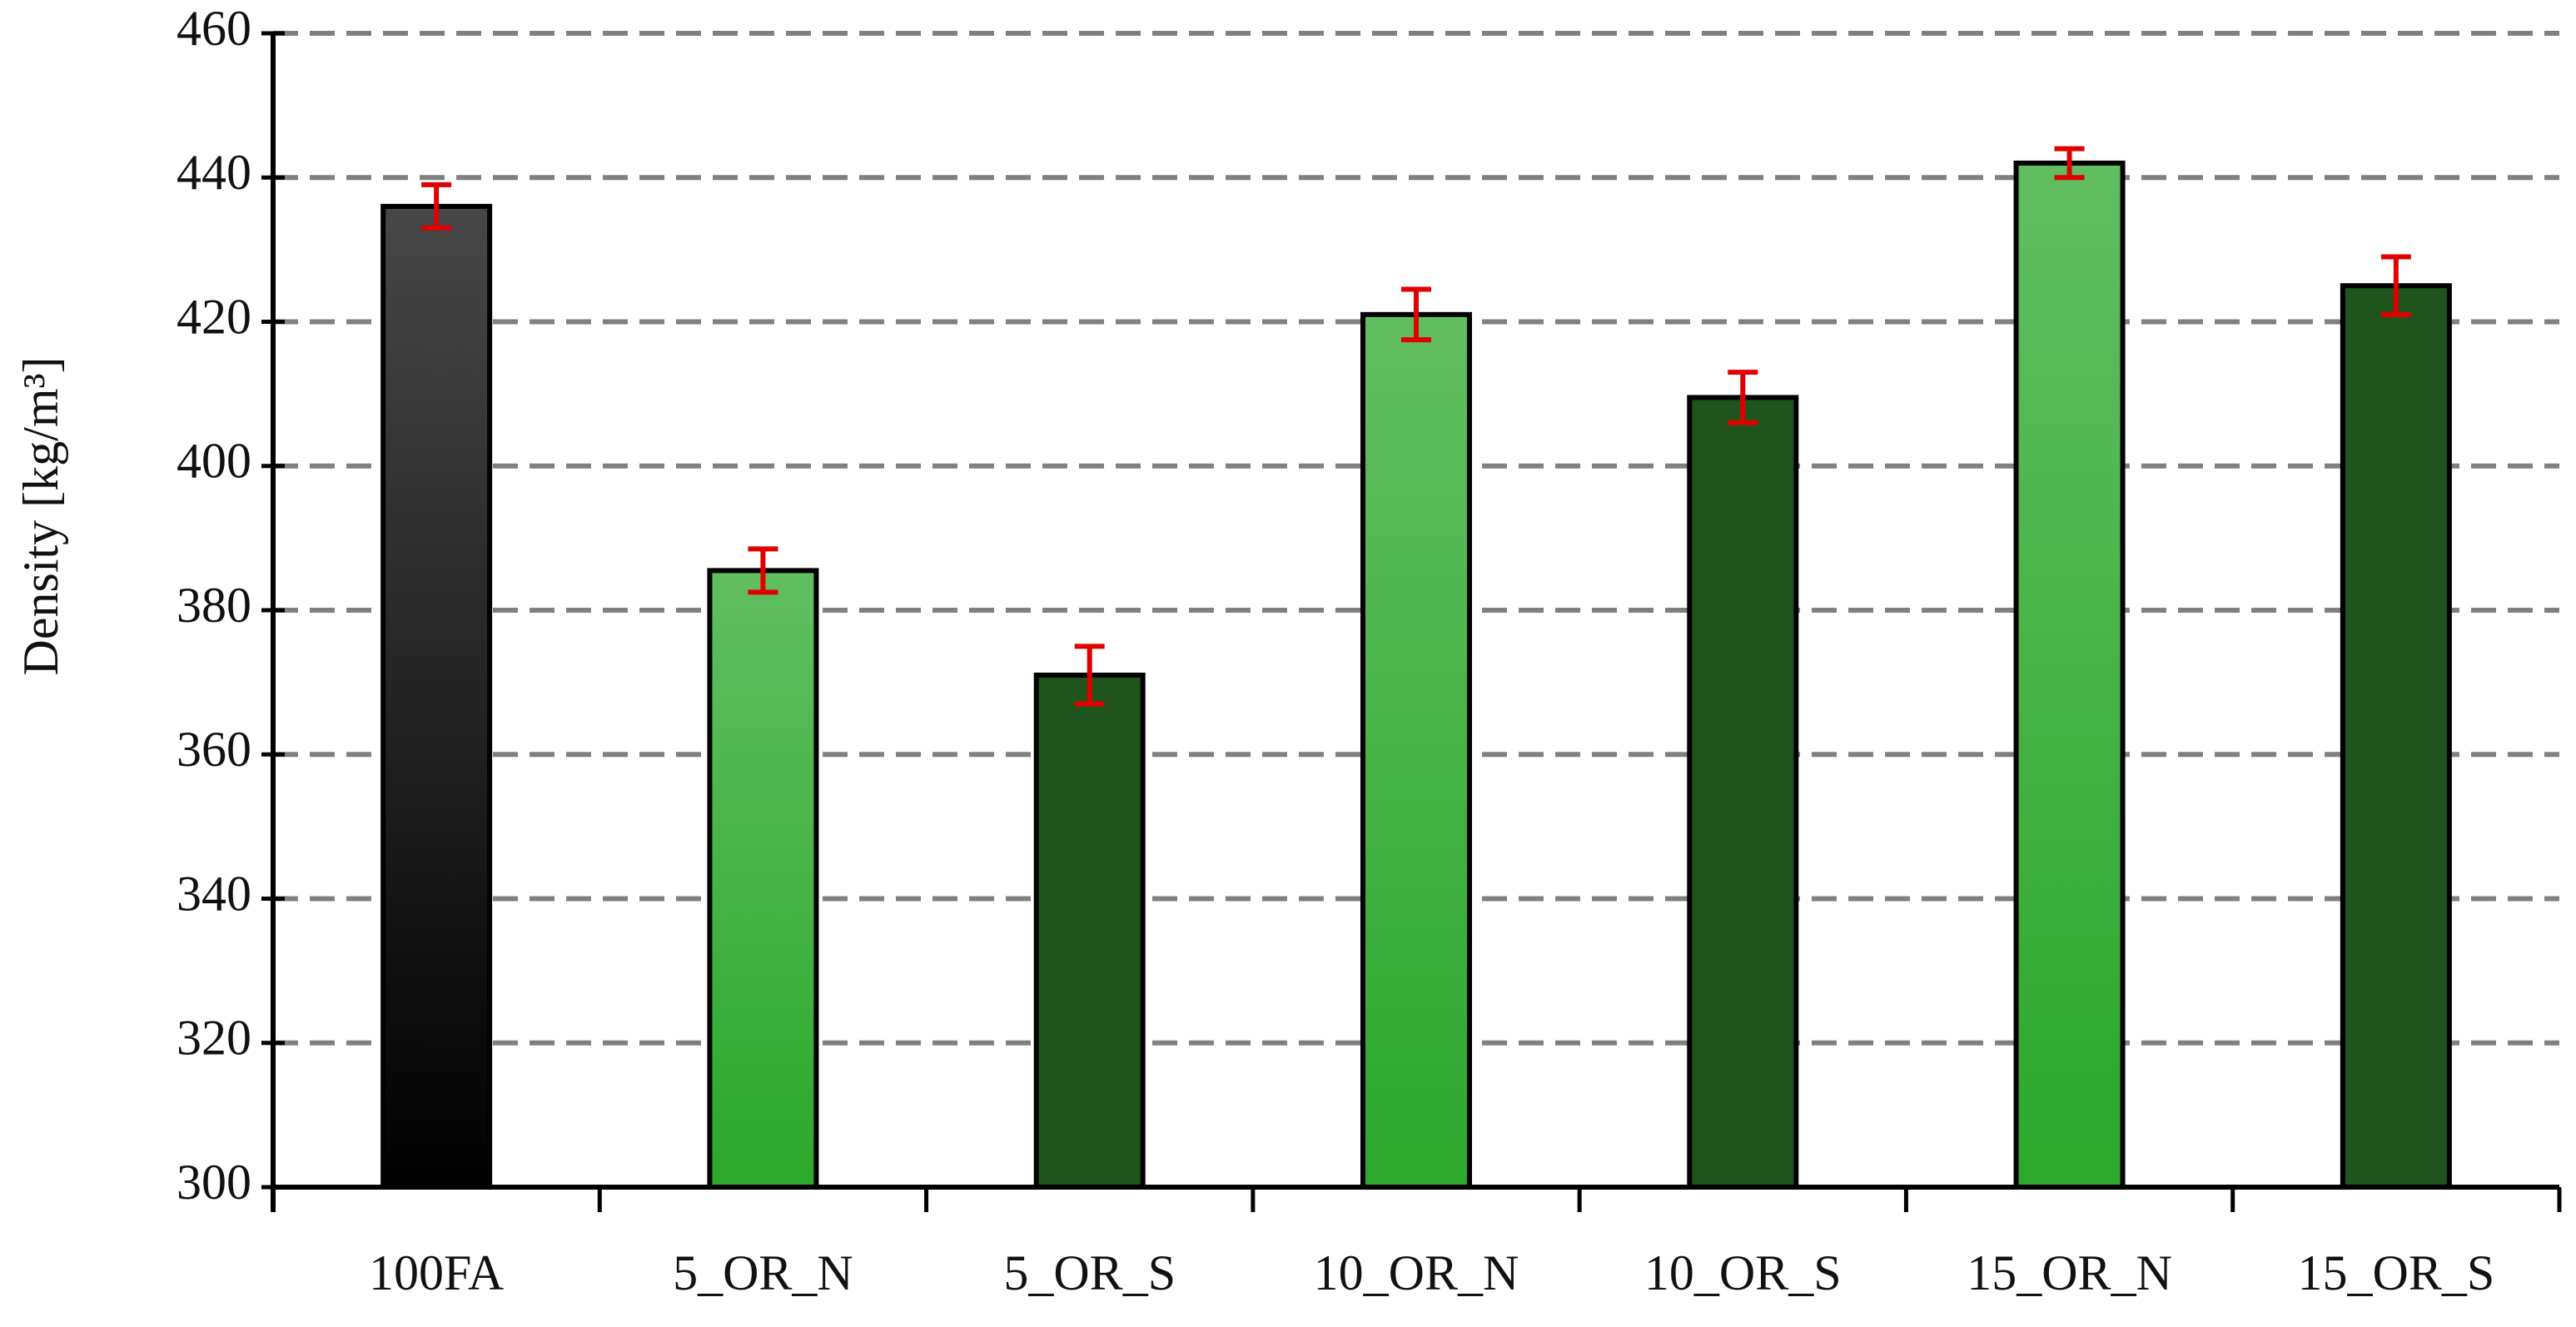 The width and height of the screenshot is (2576, 1327). What do you see at coordinates (1743, 1272) in the screenshot?
I see `x-tick-label: 10_OR_S` at bounding box center [1743, 1272].